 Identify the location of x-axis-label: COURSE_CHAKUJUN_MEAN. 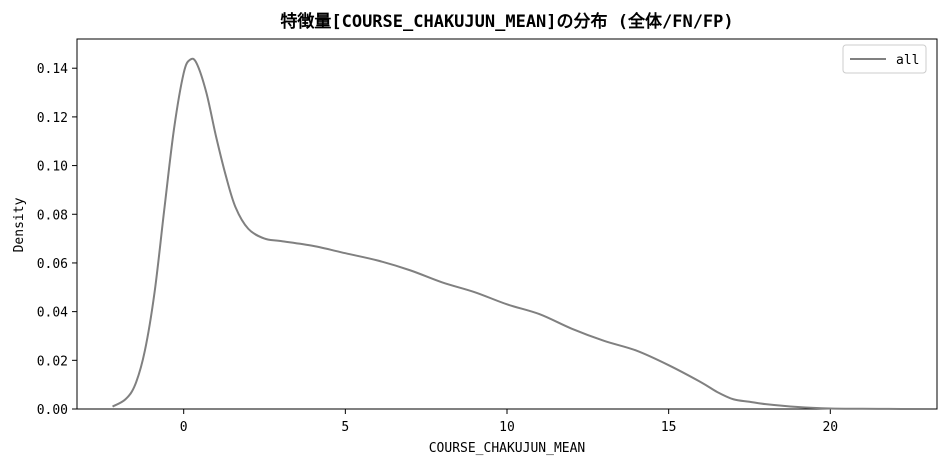
(507, 448).